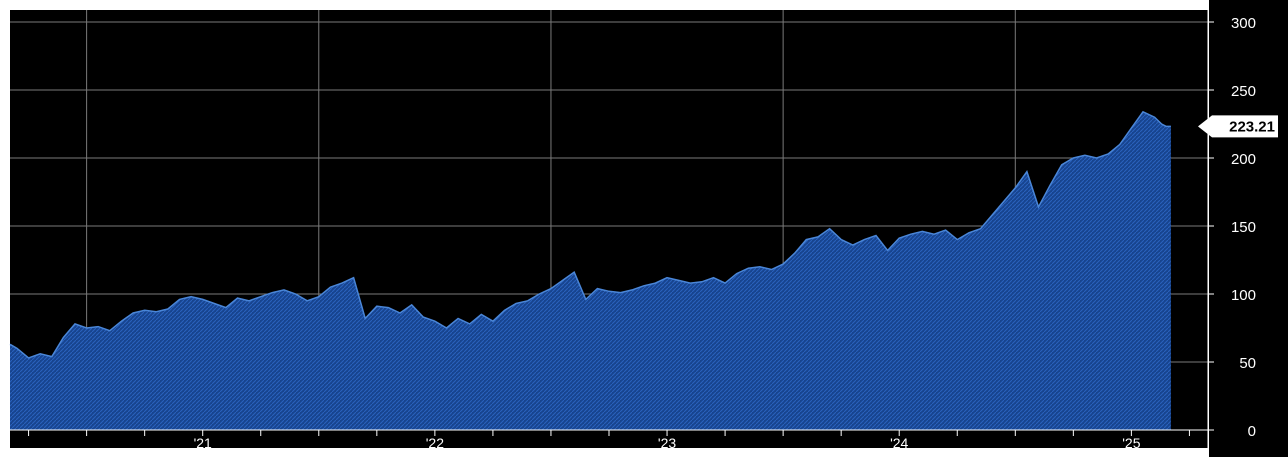 This screenshot has height=462, width=1288. I want to click on y-tick-label-50: 50, so click(1247, 363).